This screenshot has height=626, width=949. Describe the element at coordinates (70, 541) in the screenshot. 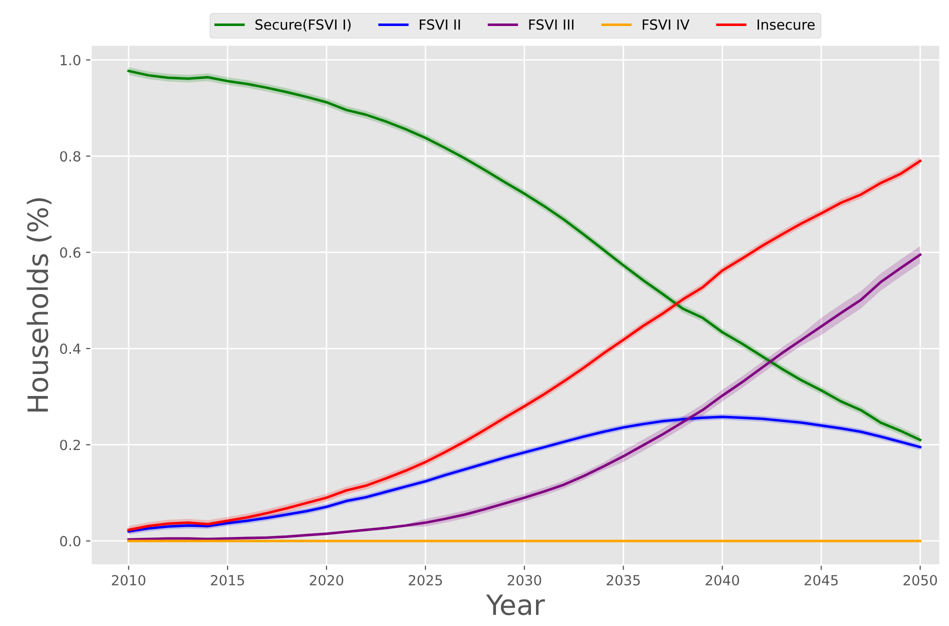

I see `y-tick-label: 0.0` at that location.